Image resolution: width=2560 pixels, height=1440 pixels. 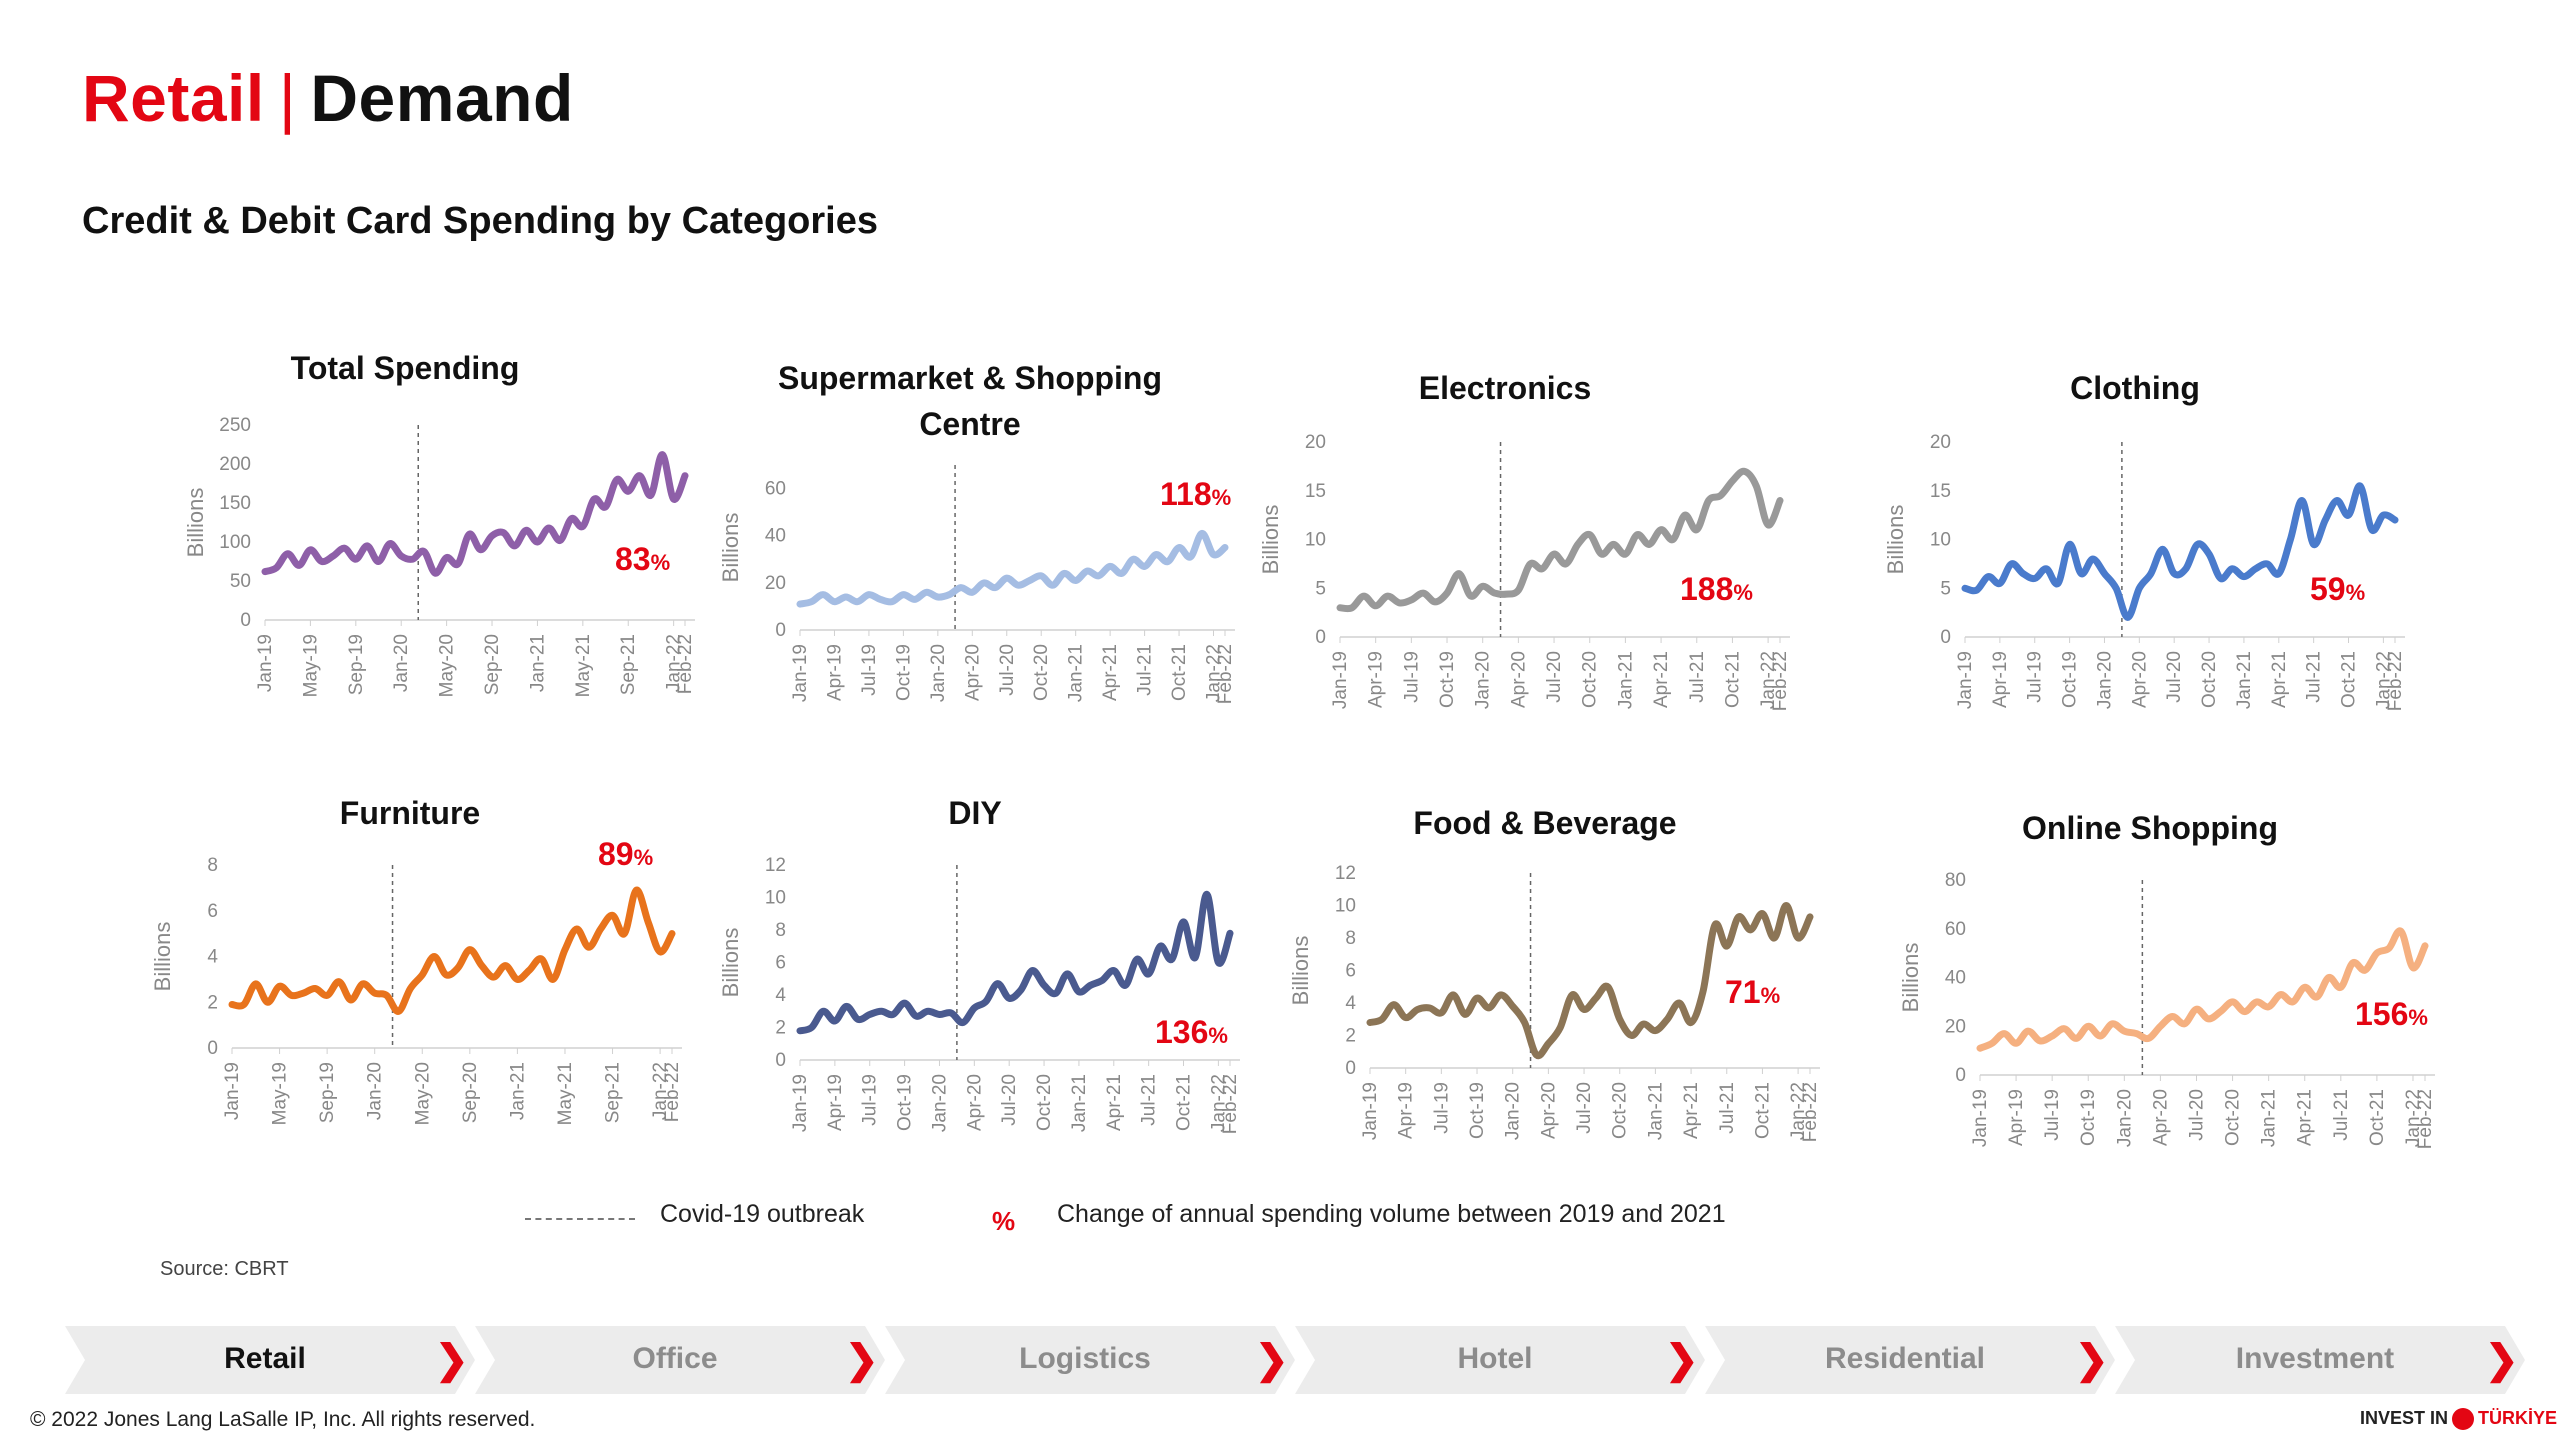 I want to click on y-tick-label: 80, so click(x=1955, y=880).